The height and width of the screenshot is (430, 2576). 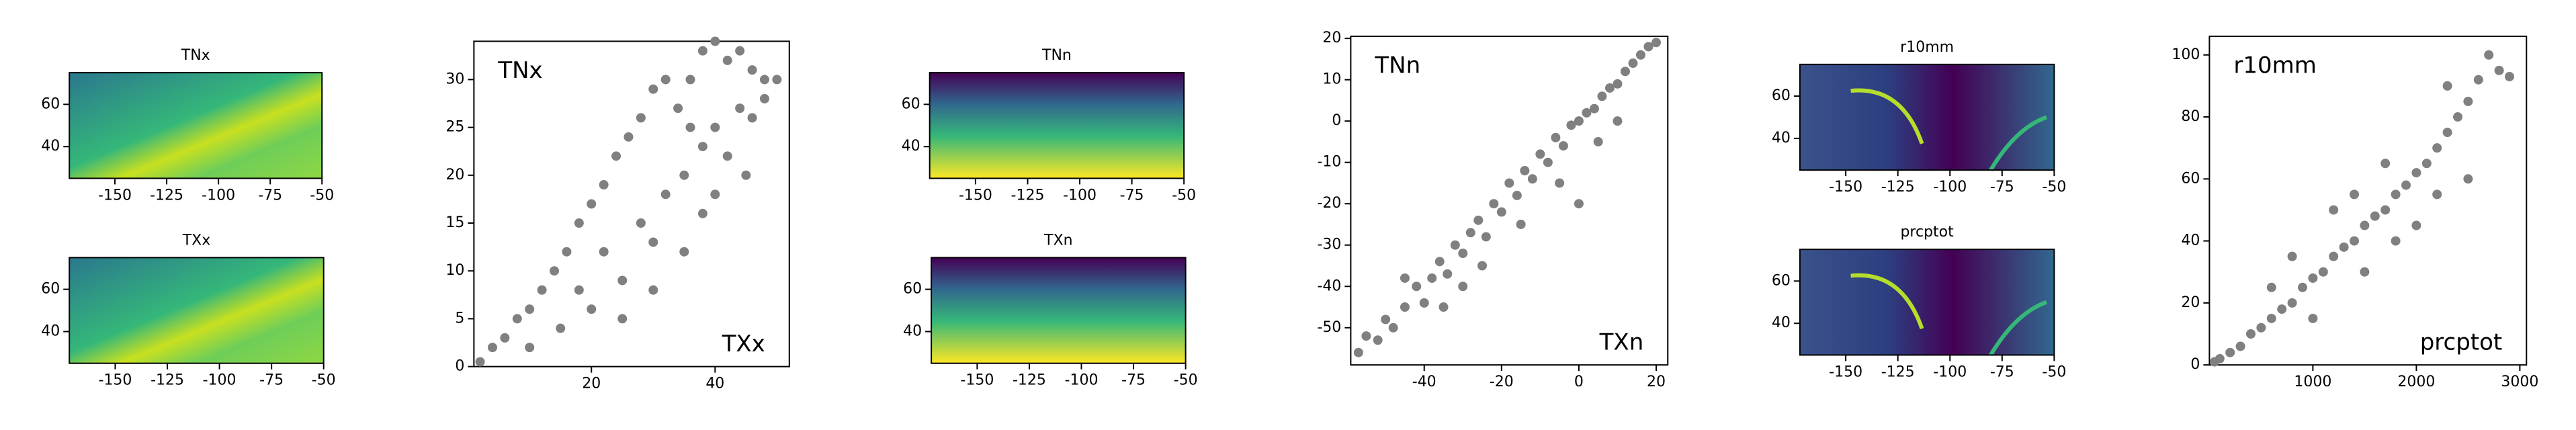 I want to click on x-tick-label: -20, so click(x=1502, y=382).